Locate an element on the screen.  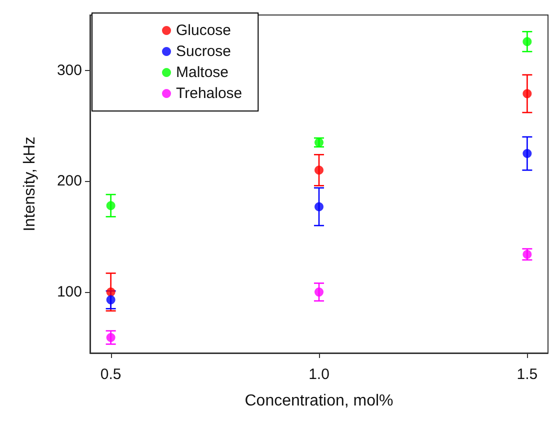
legend-label: Trehalose is located at coordinates (209, 93).